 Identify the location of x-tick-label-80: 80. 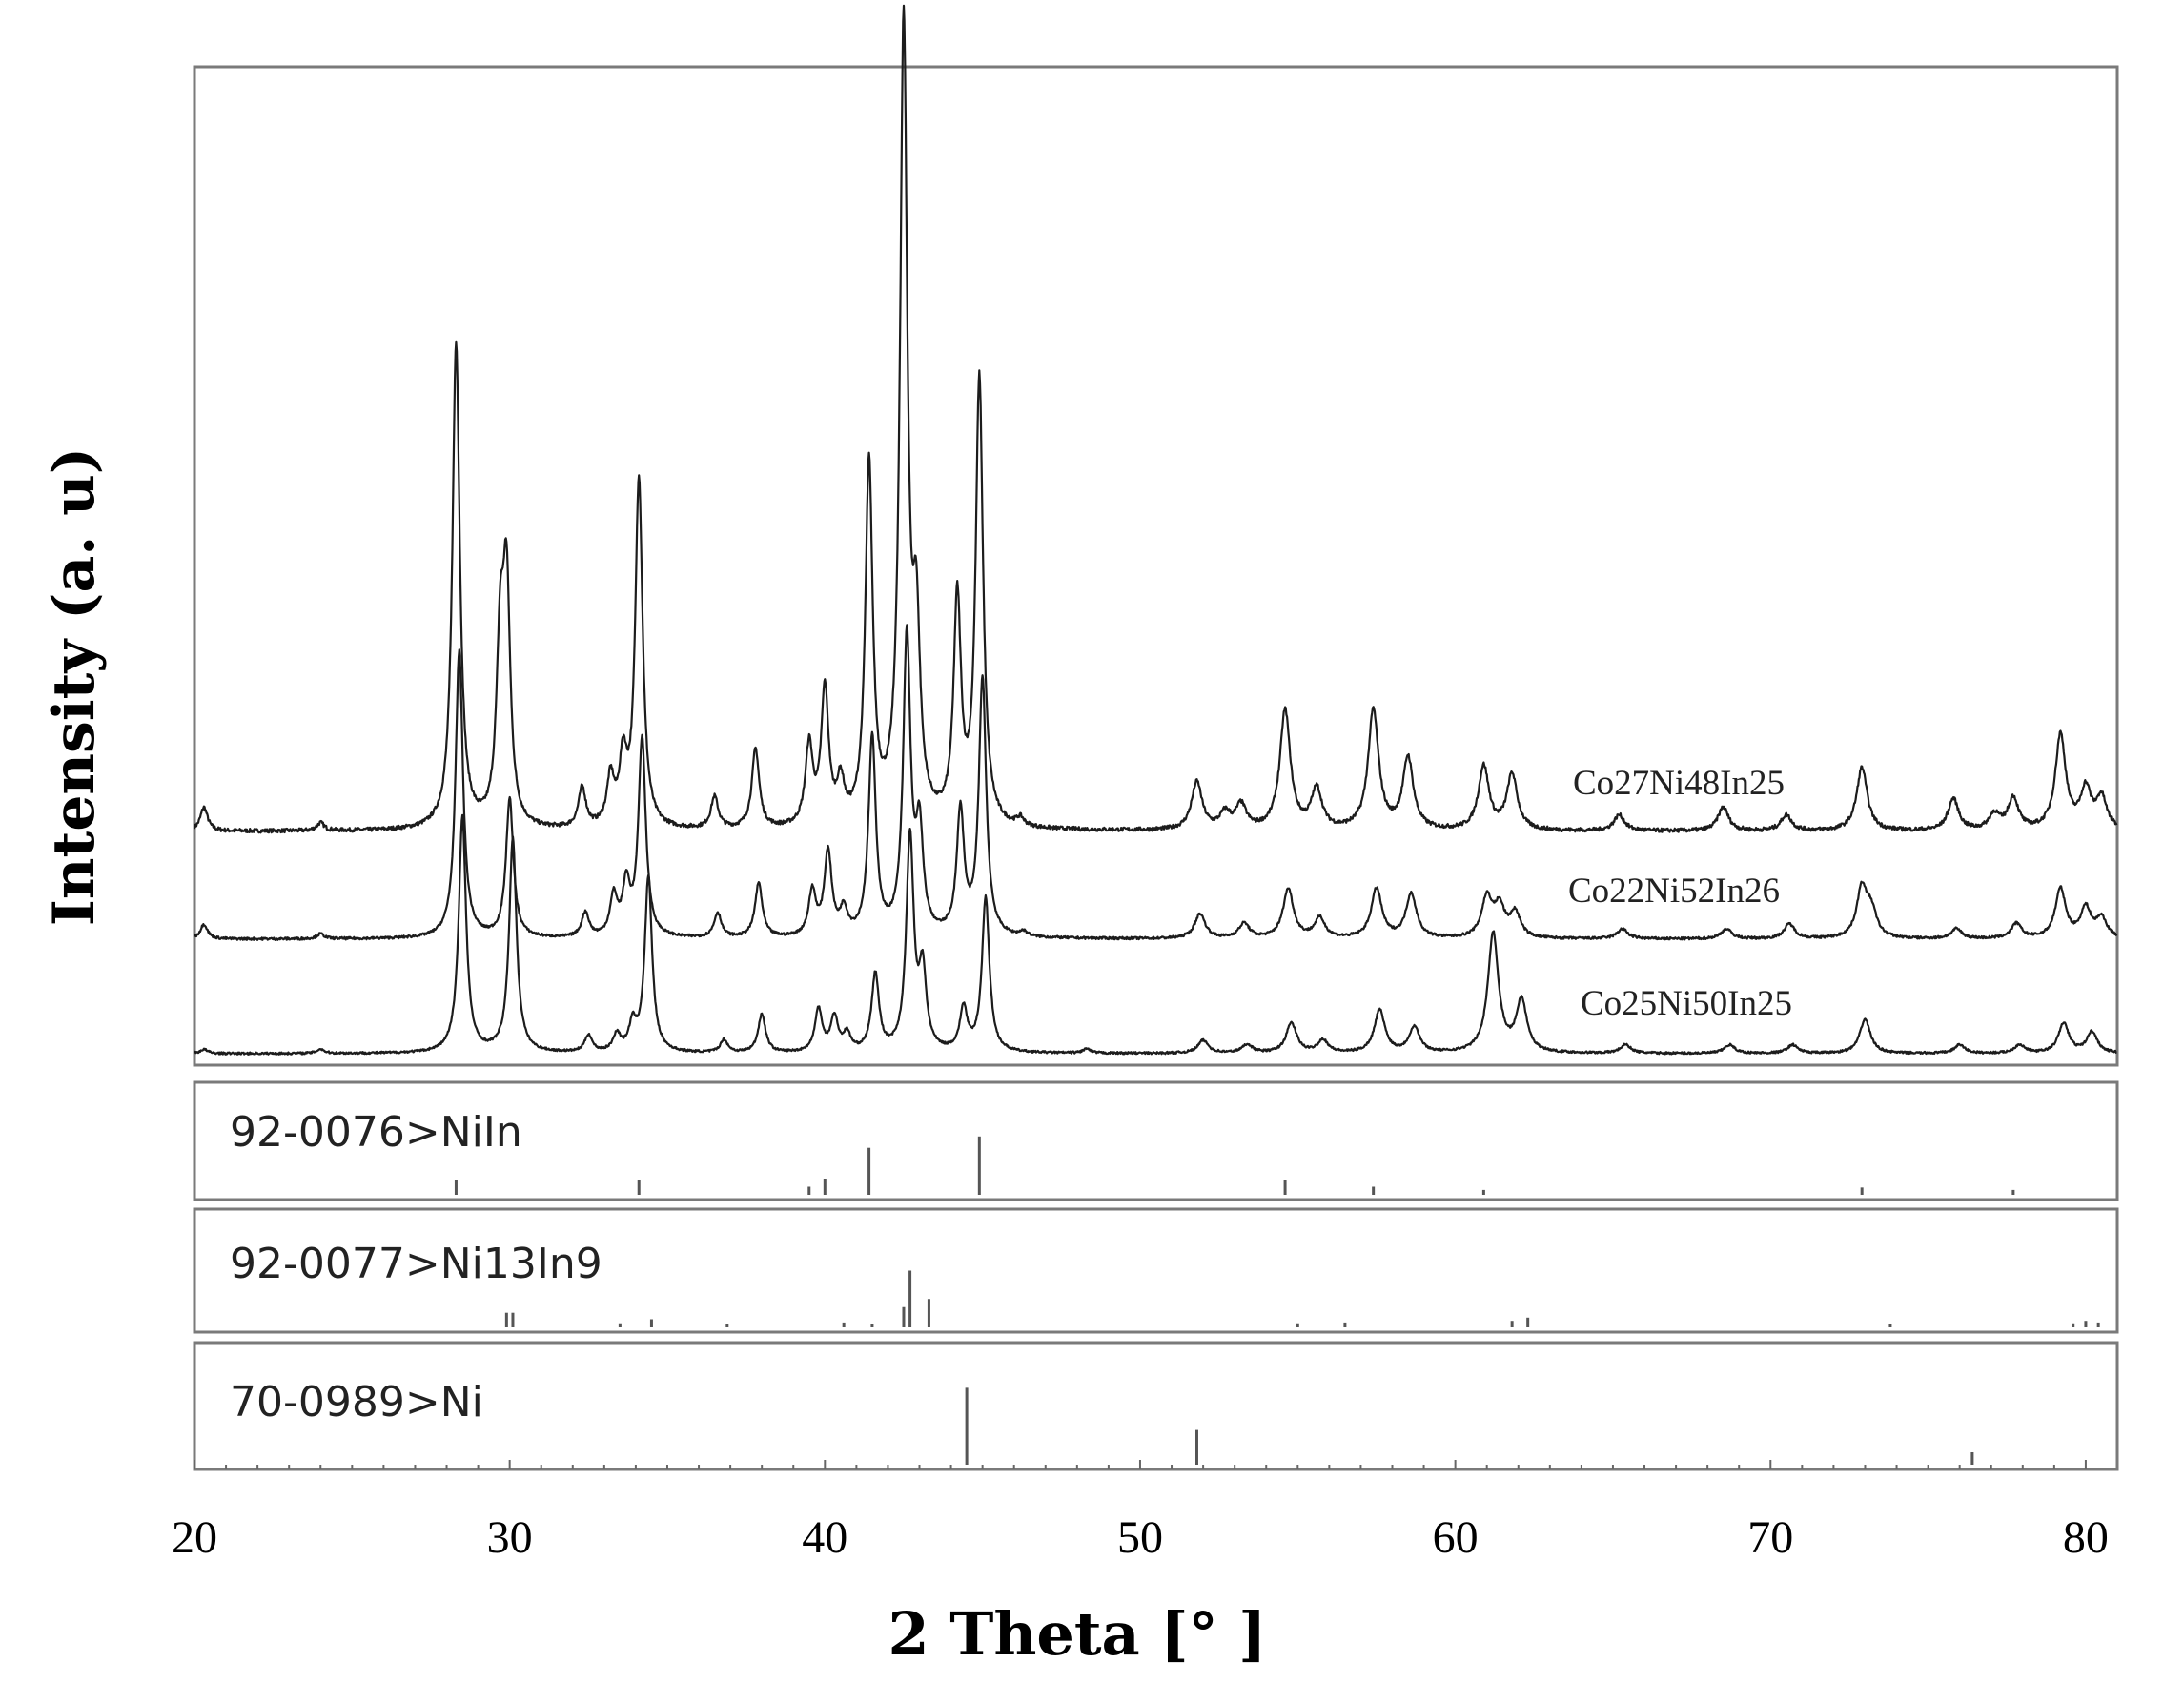
(2086, 1537).